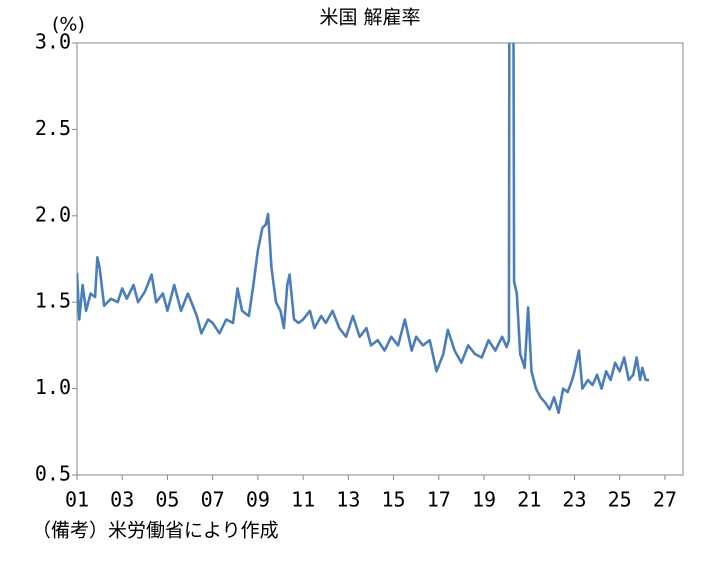 This screenshot has width=706, height=569. What do you see at coordinates (53, 42) in the screenshot?
I see `y-tick-label: 3.0` at bounding box center [53, 42].